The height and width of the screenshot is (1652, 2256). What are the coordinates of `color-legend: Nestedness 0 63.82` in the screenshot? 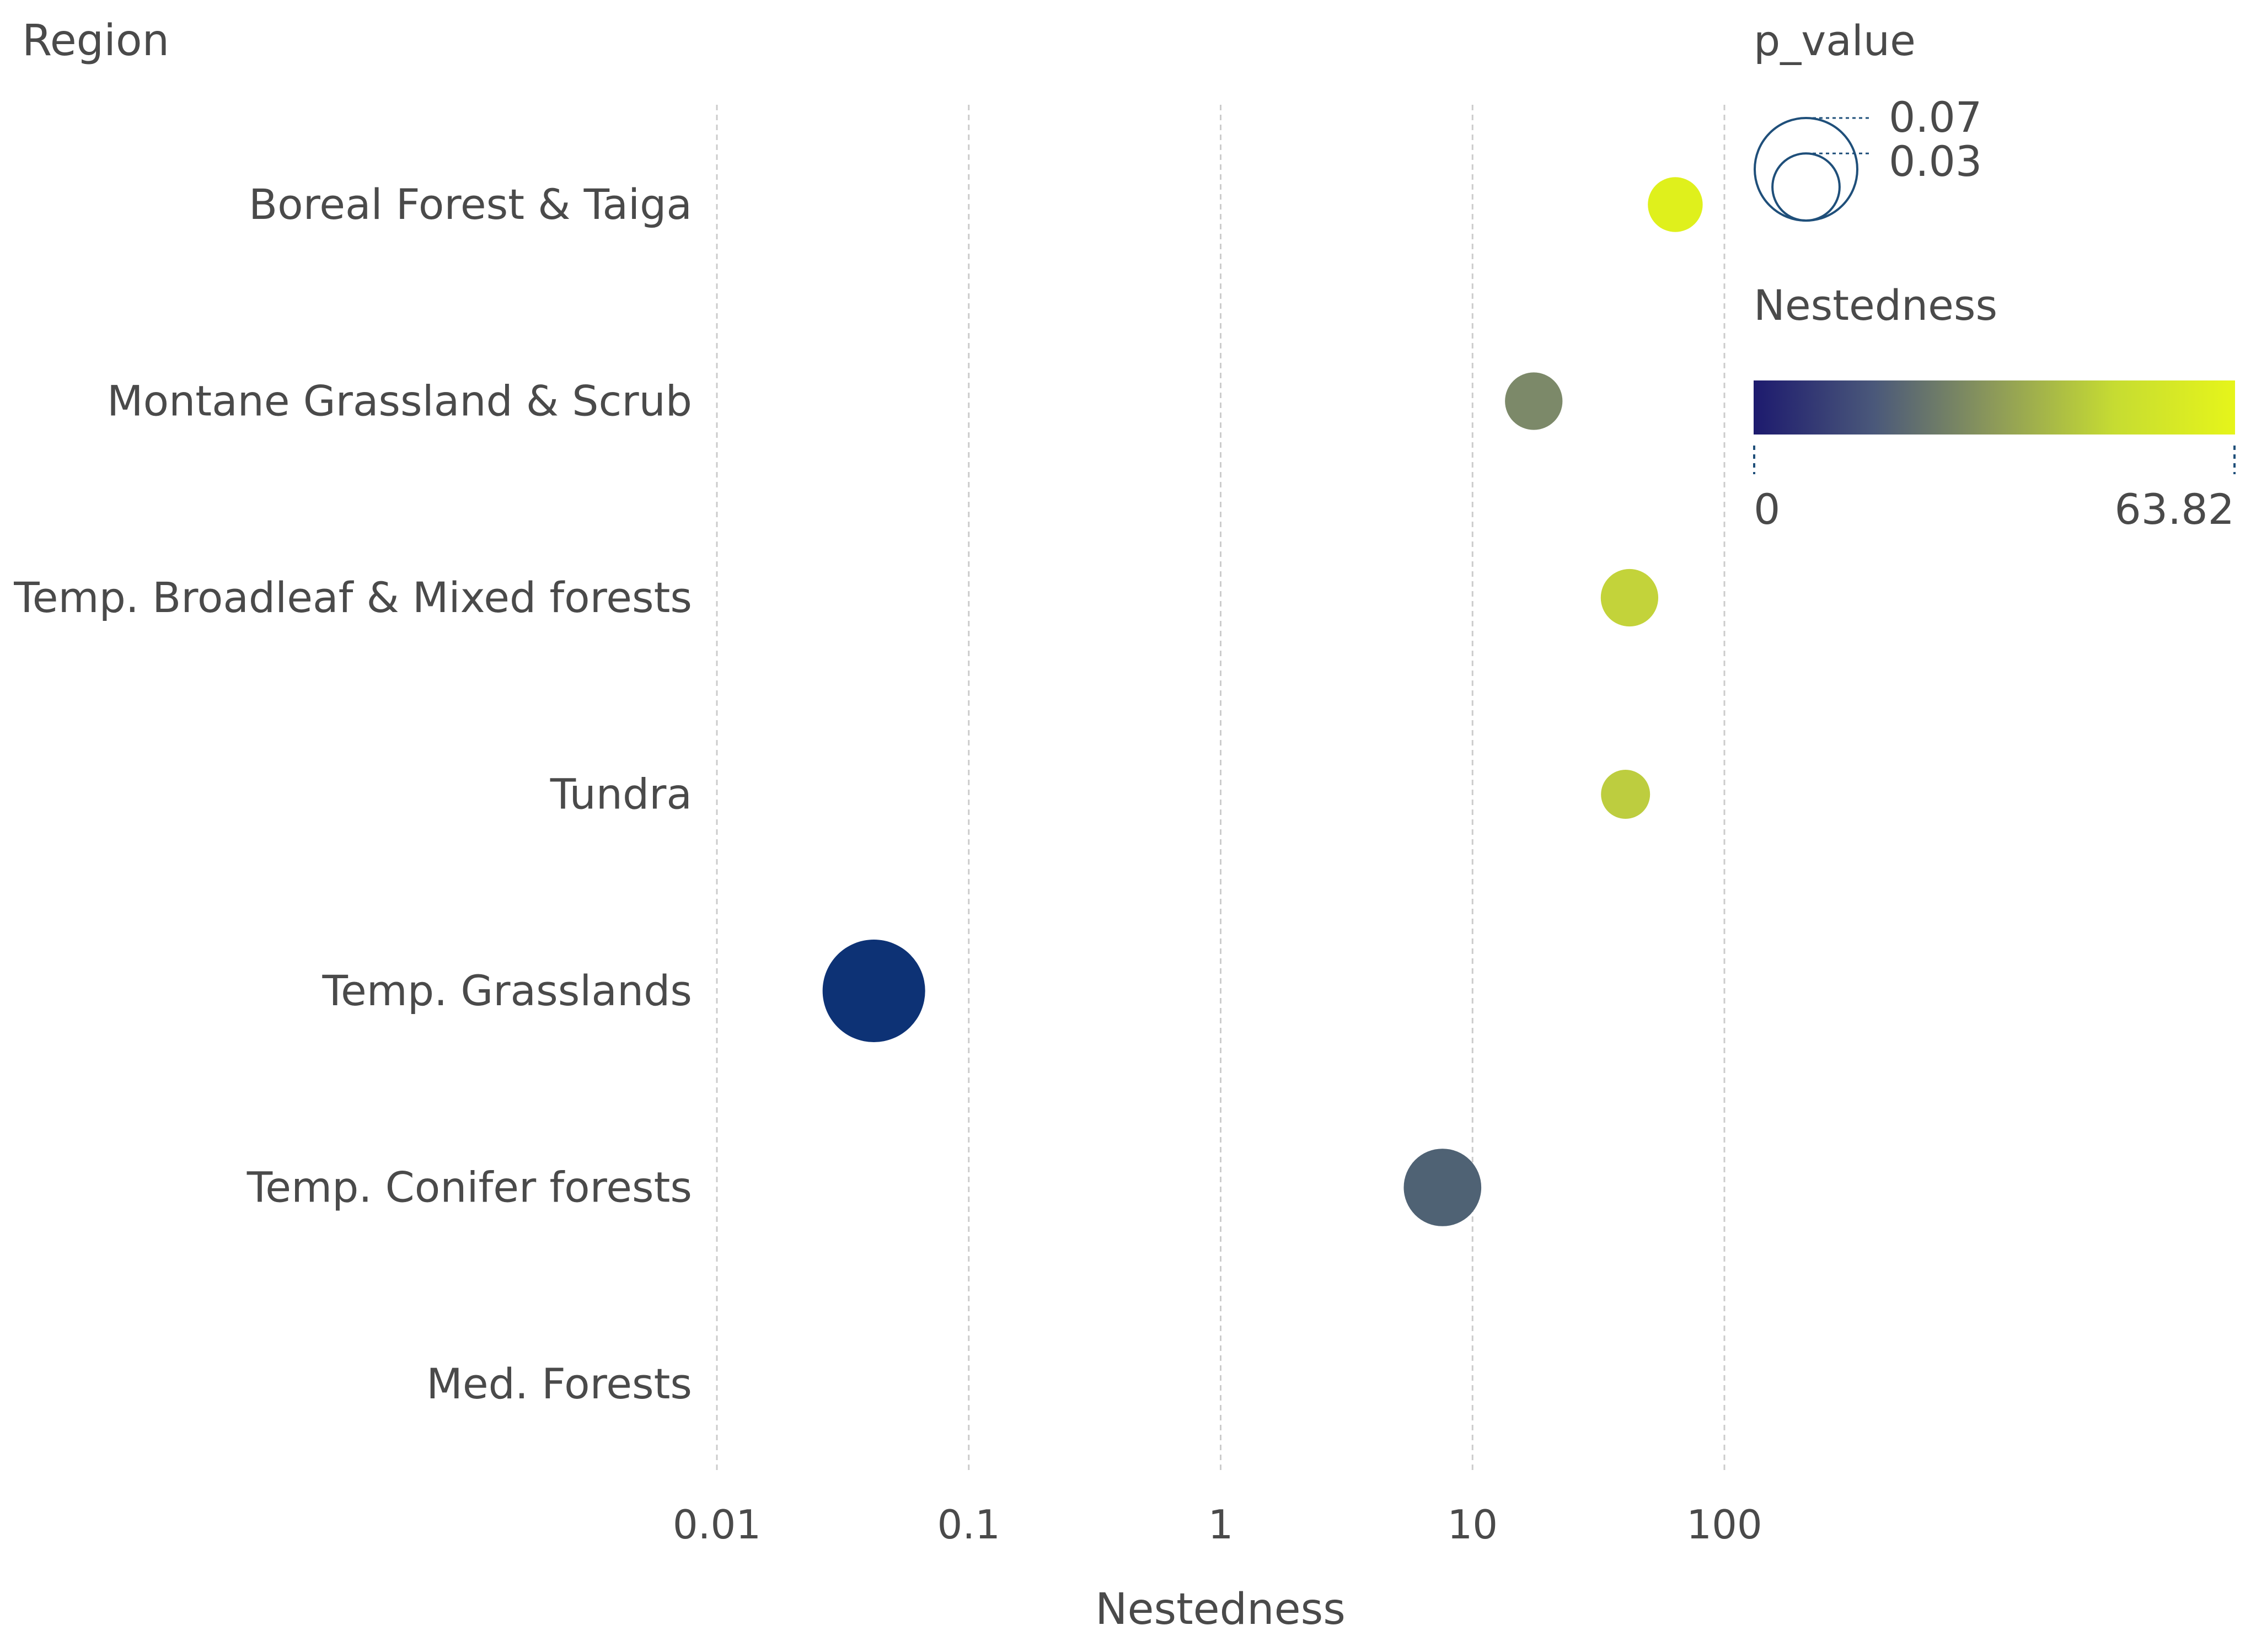 It's located at (1994, 407).